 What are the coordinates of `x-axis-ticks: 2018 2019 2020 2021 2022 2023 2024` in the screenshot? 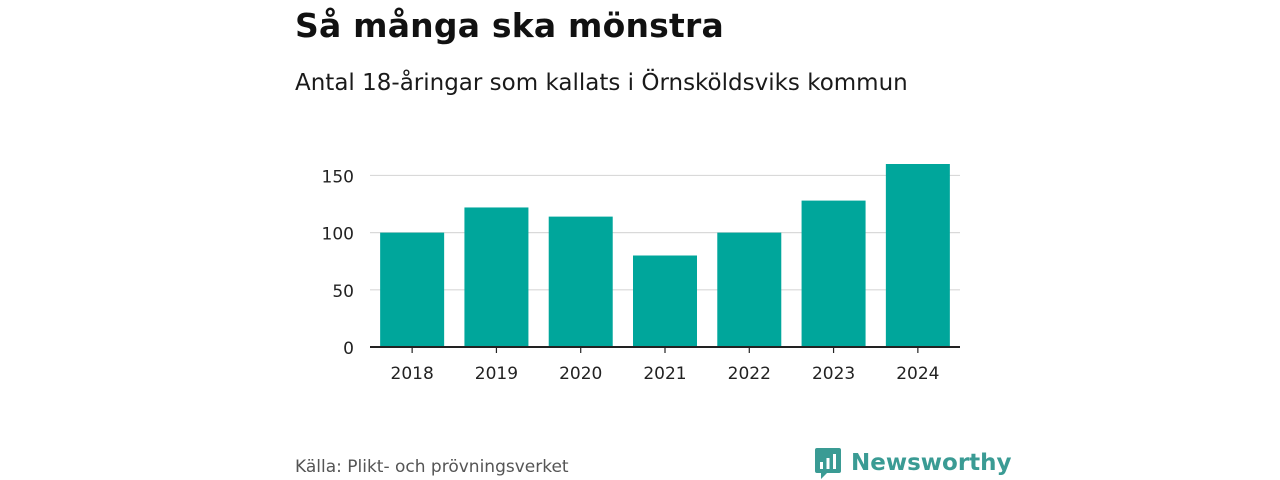 It's located at (665, 365).